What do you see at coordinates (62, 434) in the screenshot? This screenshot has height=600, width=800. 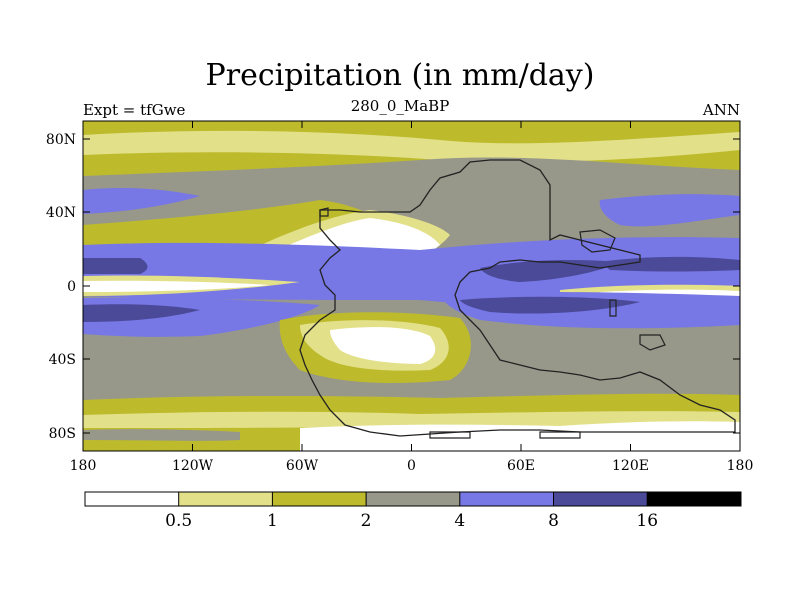 I see `lat-label-80s: 80S` at bounding box center [62, 434].